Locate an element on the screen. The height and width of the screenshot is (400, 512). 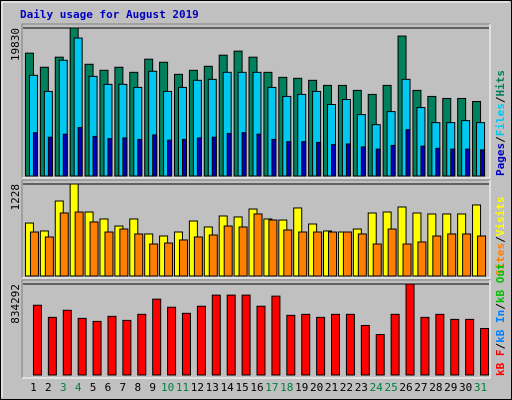
legend-entry: Pages is located at coordinates (500, 159).